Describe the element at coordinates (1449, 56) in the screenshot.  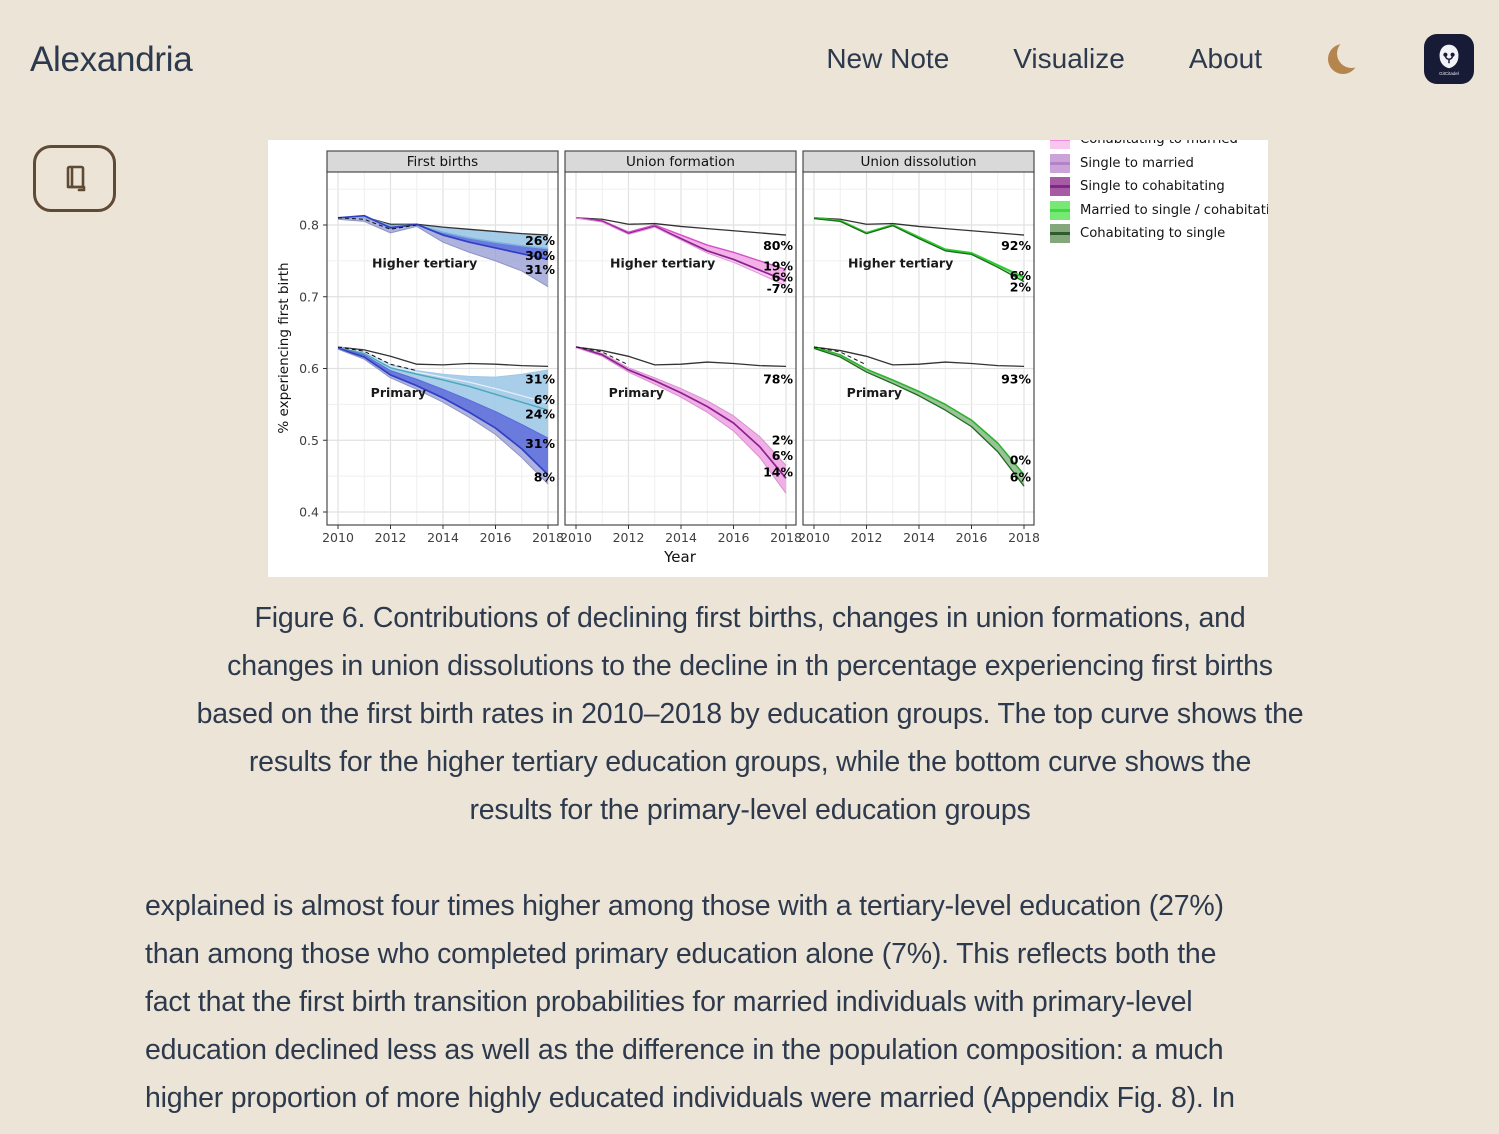
I see `gitcitadel-logo-icon` at that location.